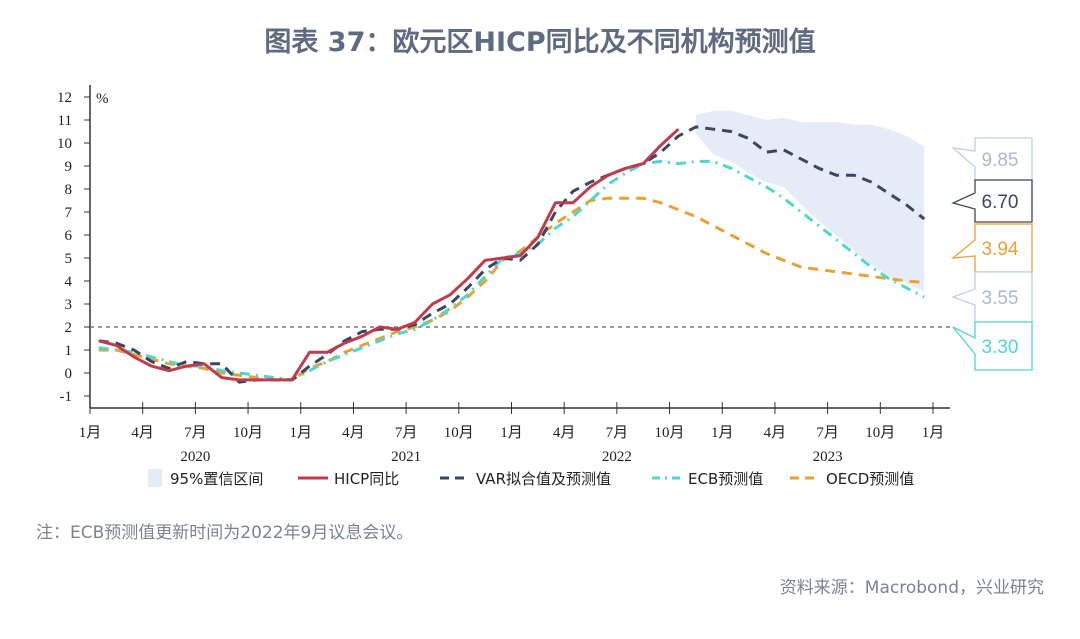  What do you see at coordinates (216, 479) in the screenshot?
I see `legend-label-band: 95%置信区间` at bounding box center [216, 479].